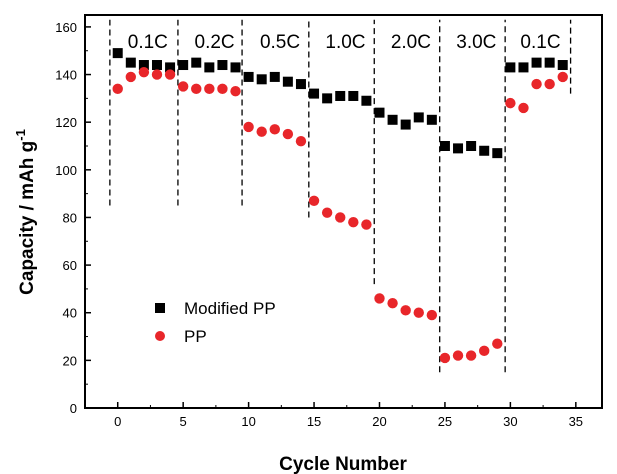 This screenshot has height=474, width=617. I want to click on rate-label: 2.0C, so click(411, 42).